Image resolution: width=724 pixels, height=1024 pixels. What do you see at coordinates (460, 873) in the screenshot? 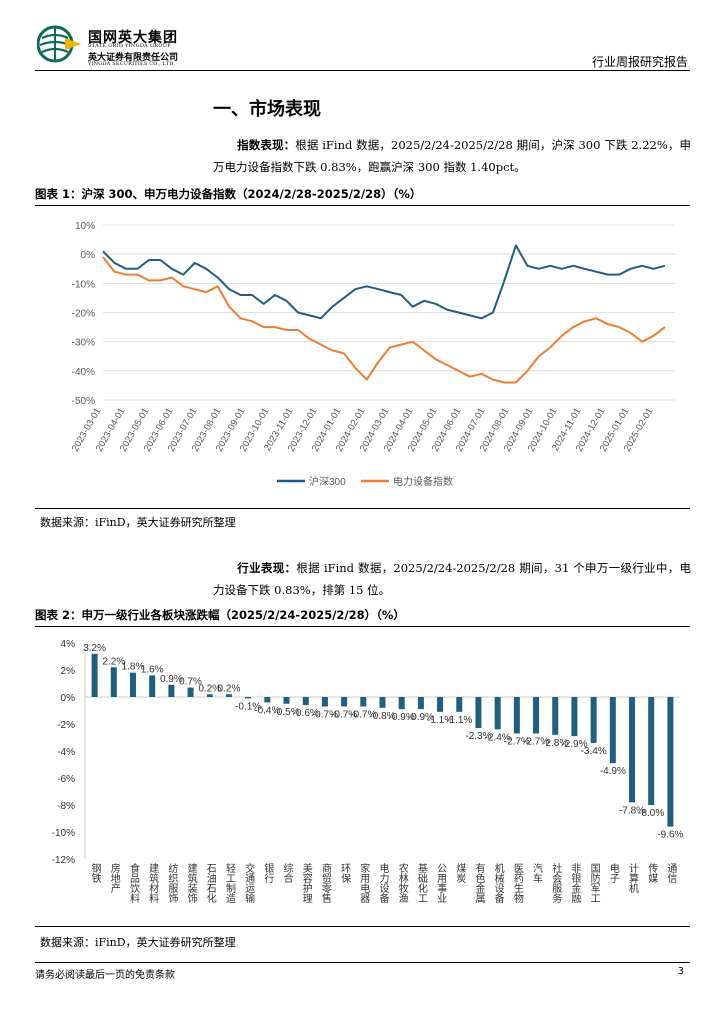
I see `x-category-label: 煤炭` at bounding box center [460, 873].